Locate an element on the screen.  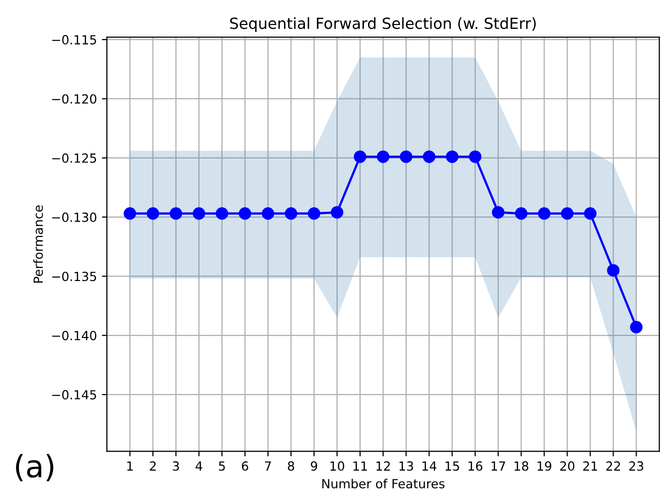
x-tick-label: 3 is located at coordinates (175, 466).